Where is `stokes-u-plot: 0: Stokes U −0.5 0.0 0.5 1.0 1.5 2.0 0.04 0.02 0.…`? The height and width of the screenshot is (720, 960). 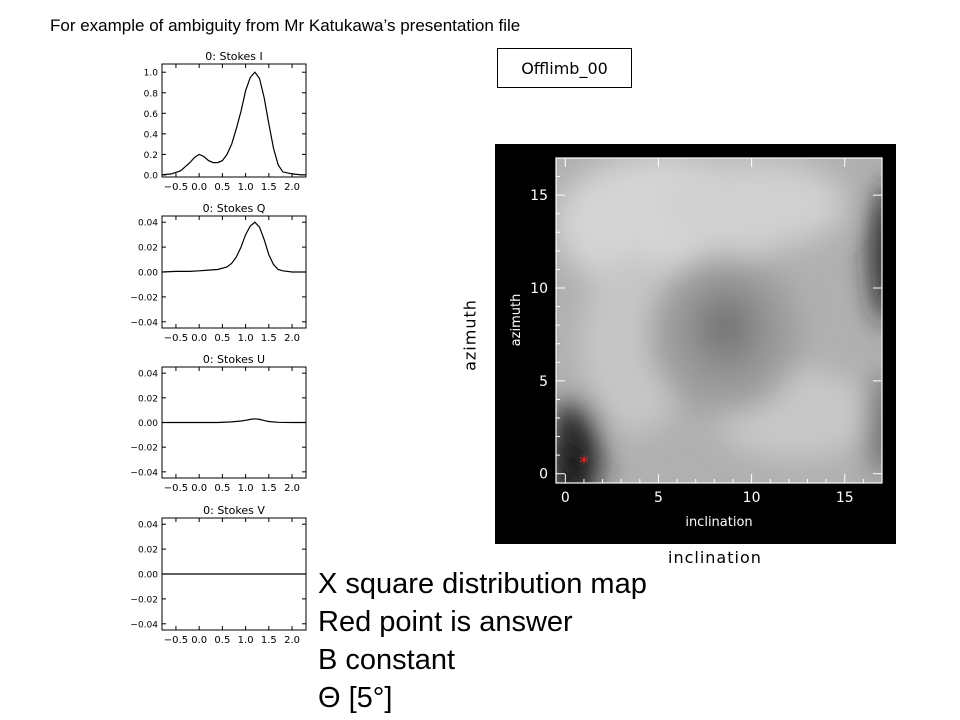 stokes-u-plot: 0: Stokes U −0.5 0.0 0.5 1.0 1.5 2.0 0.04 0.02 0.… is located at coordinates (218, 423).